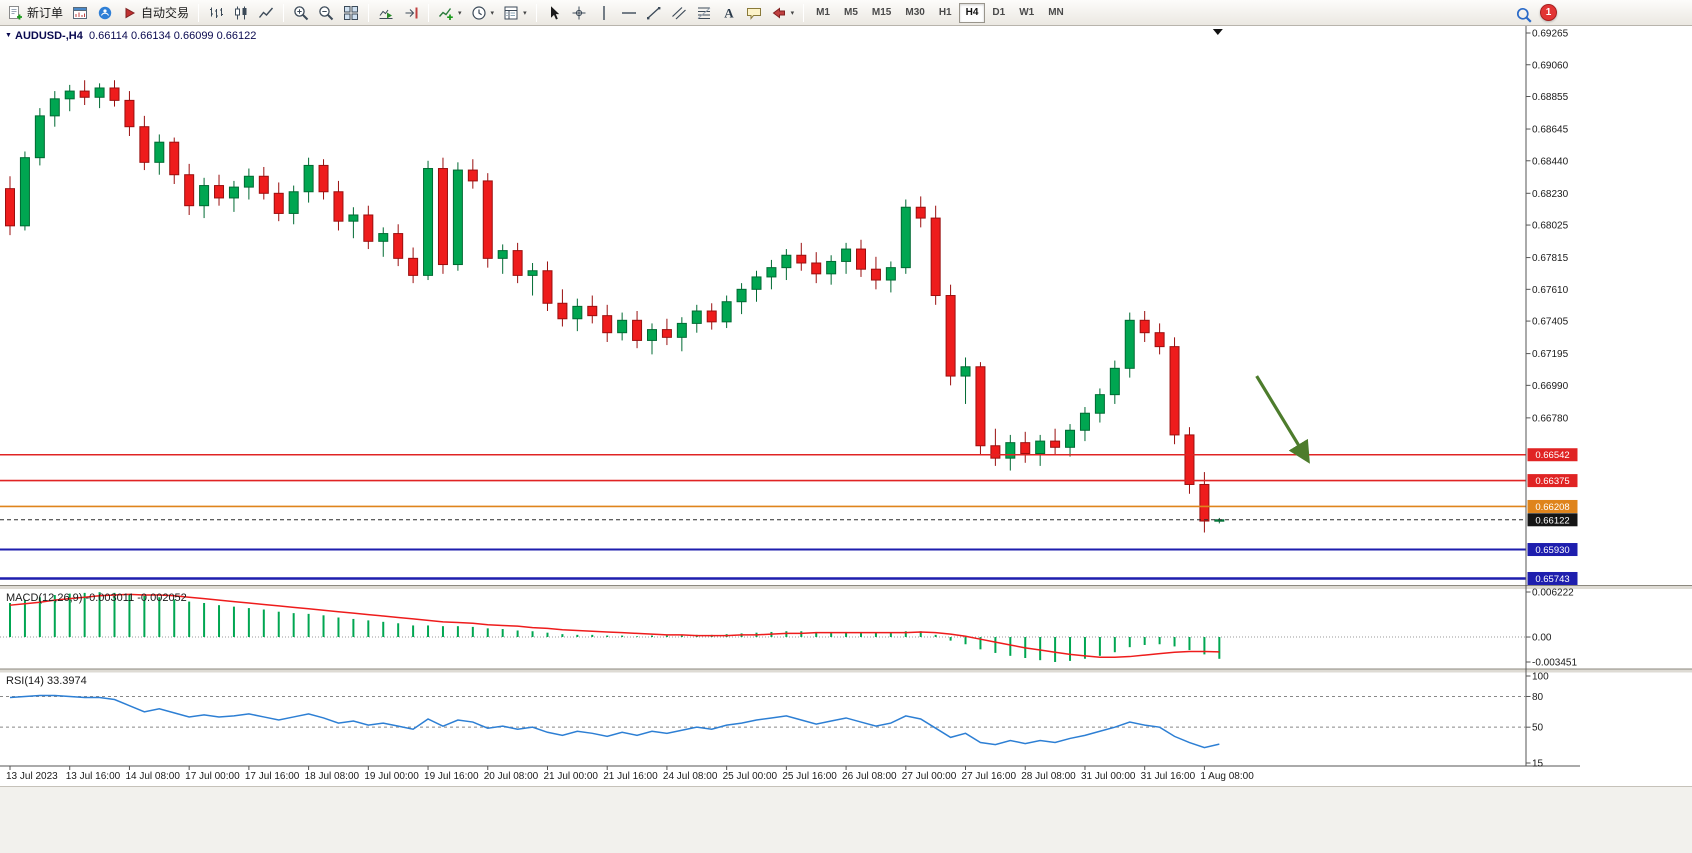 The width and height of the screenshot is (1692, 853). I want to click on timeframe-h4-button: H4, so click(972, 12).